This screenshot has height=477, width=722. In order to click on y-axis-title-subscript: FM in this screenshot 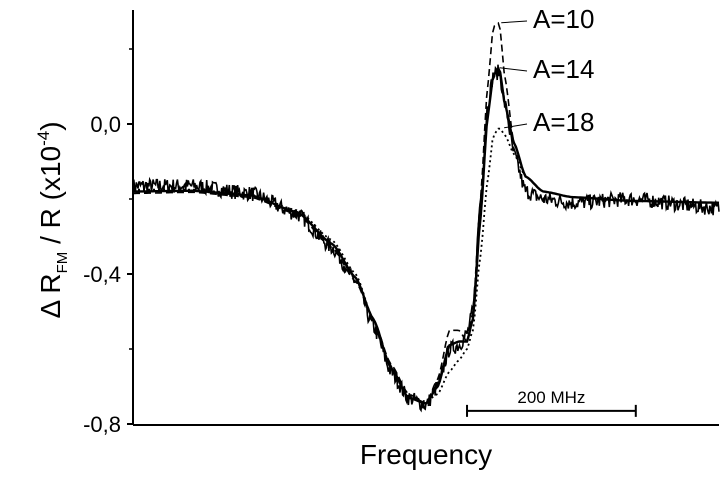, I will do `click(62, 263)`.